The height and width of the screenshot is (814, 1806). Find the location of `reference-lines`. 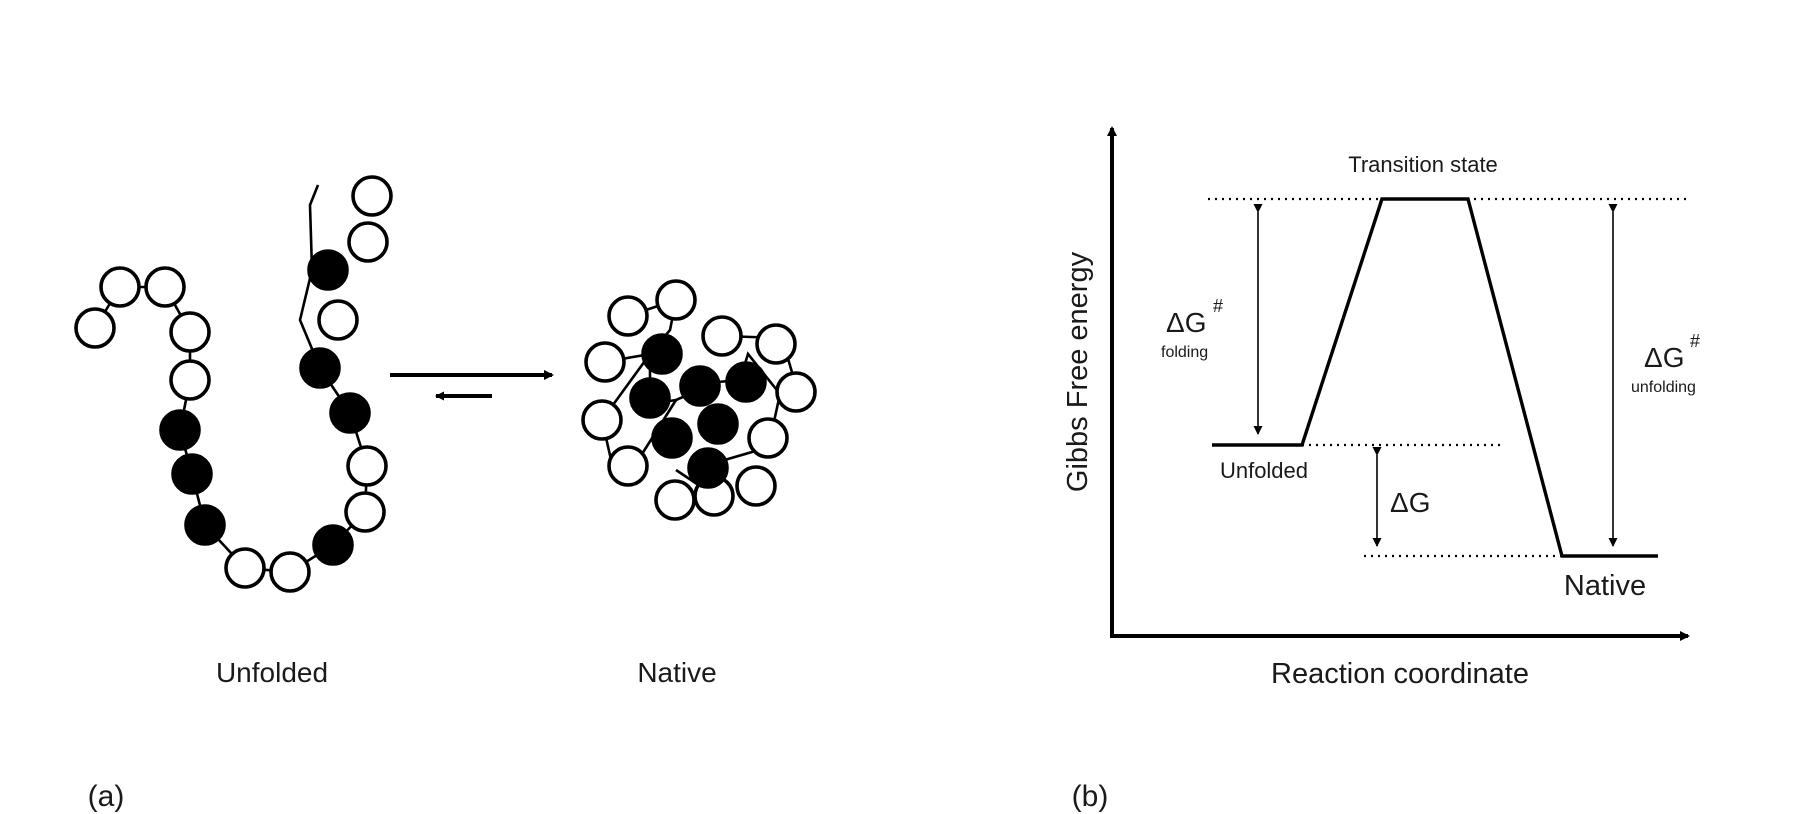

reference-lines is located at coordinates (1449, 377).